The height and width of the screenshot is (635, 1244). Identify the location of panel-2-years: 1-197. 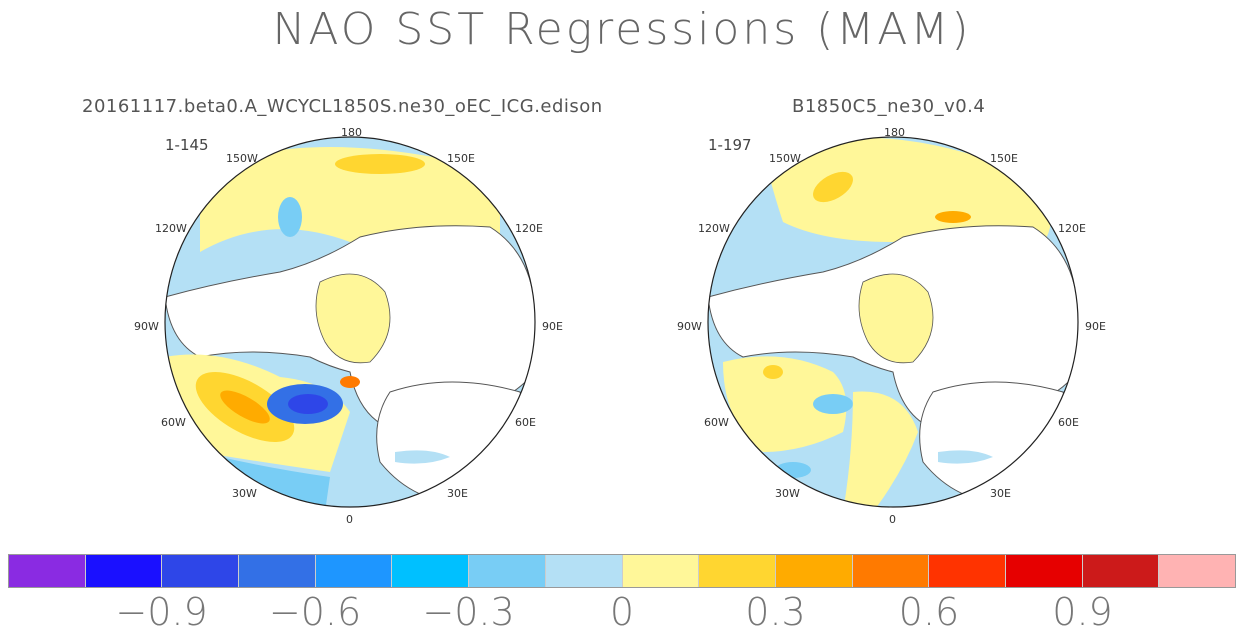
(730, 145).